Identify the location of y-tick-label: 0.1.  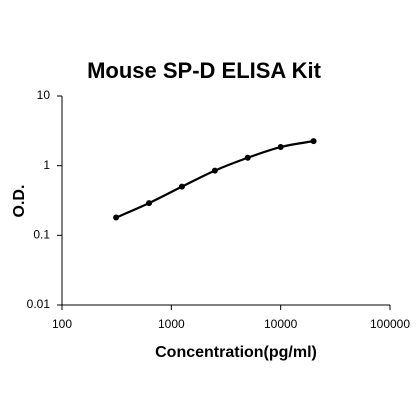
(41, 235).